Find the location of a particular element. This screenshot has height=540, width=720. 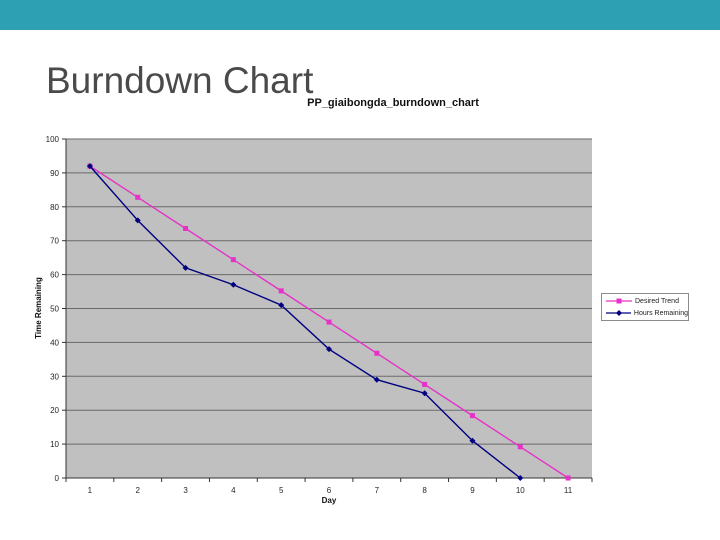

y-tick-label: 100 is located at coordinates (53, 139).